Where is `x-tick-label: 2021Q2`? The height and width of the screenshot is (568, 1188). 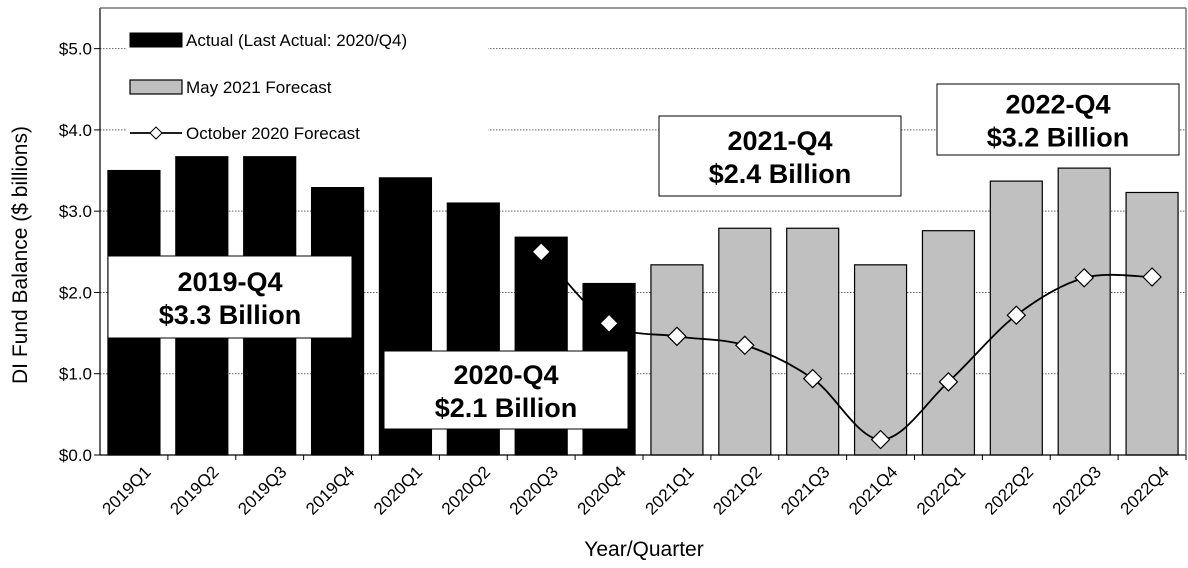
x-tick-label: 2021Q2 is located at coordinates (737, 490).